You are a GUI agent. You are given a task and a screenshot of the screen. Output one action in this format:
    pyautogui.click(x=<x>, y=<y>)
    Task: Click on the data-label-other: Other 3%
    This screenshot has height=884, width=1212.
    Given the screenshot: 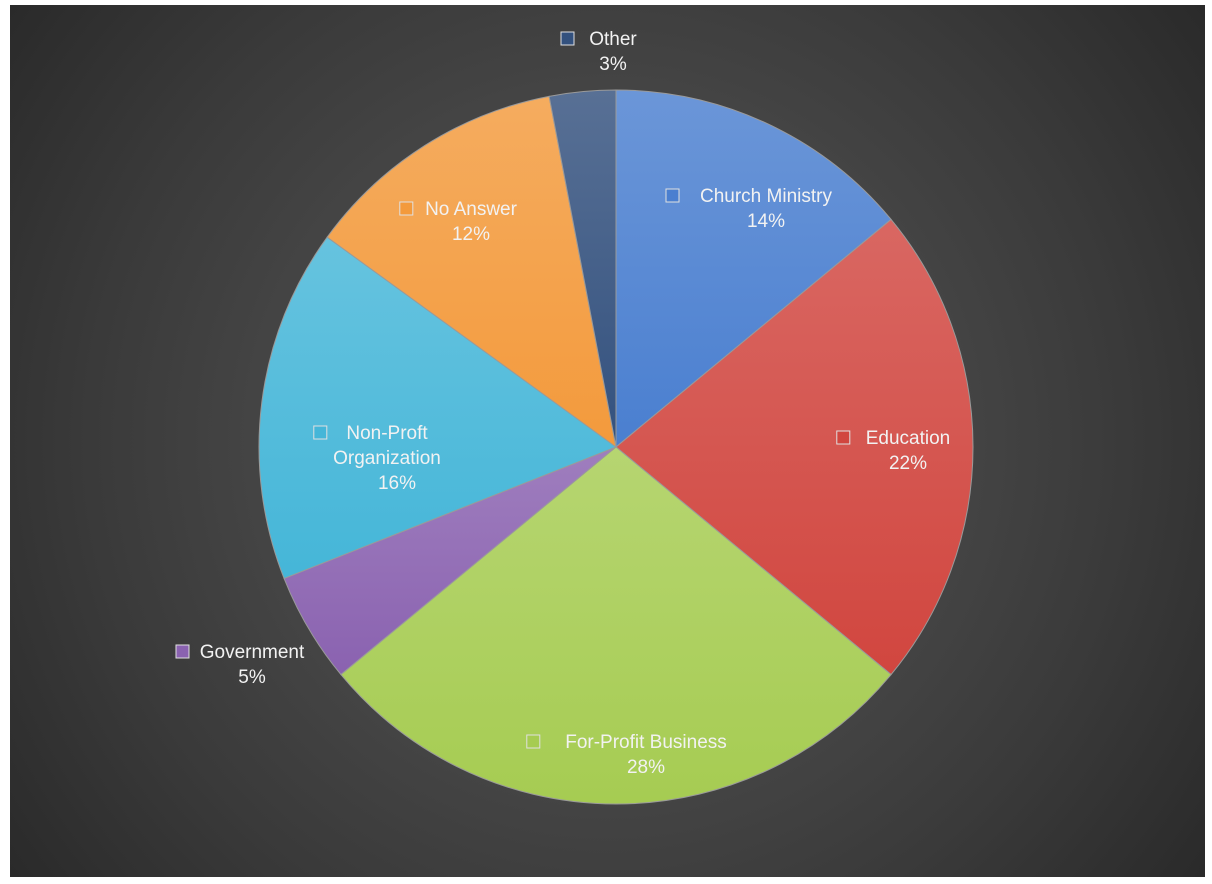 What is the action you would take?
    pyautogui.click(x=598, y=52)
    